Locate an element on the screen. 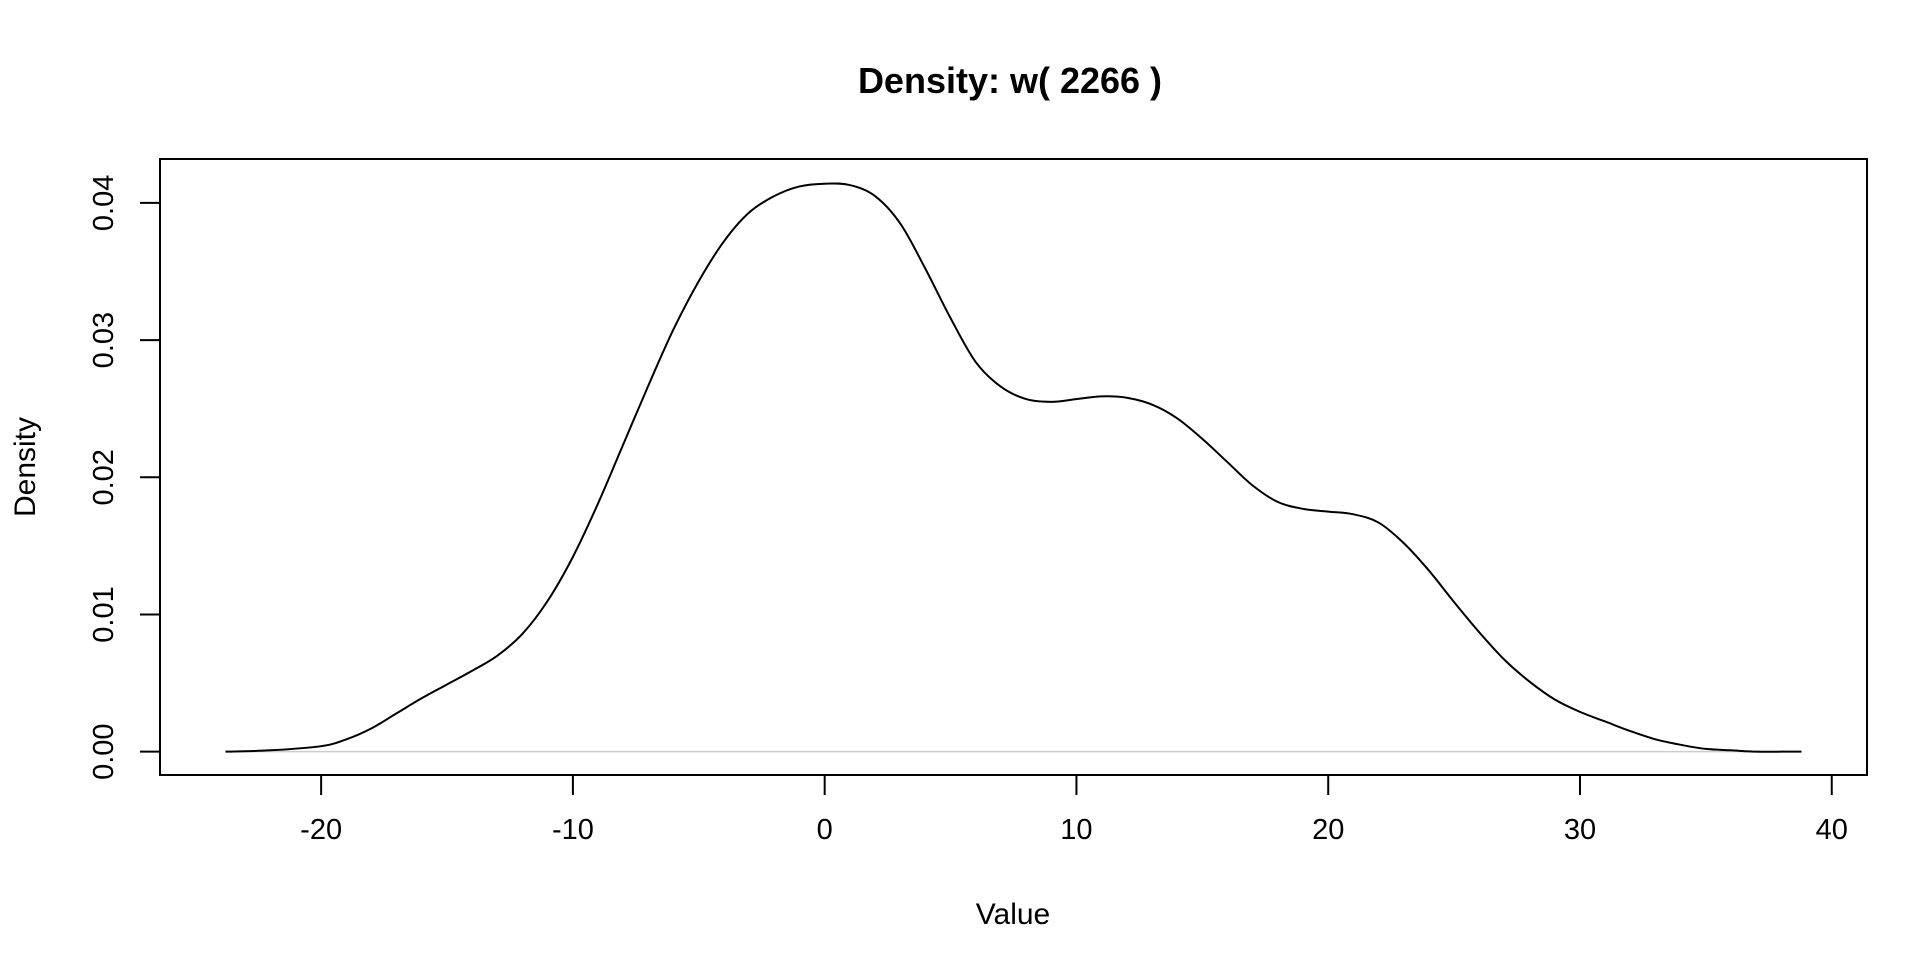 The image size is (1920, 960). x-tick-label: 40 is located at coordinates (1832, 830).